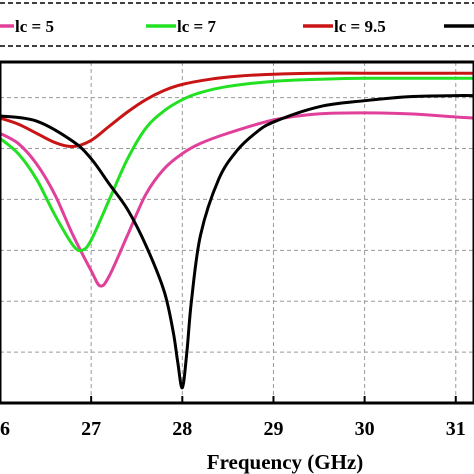  I want to click on x-tick-label: 30, so click(365, 429).